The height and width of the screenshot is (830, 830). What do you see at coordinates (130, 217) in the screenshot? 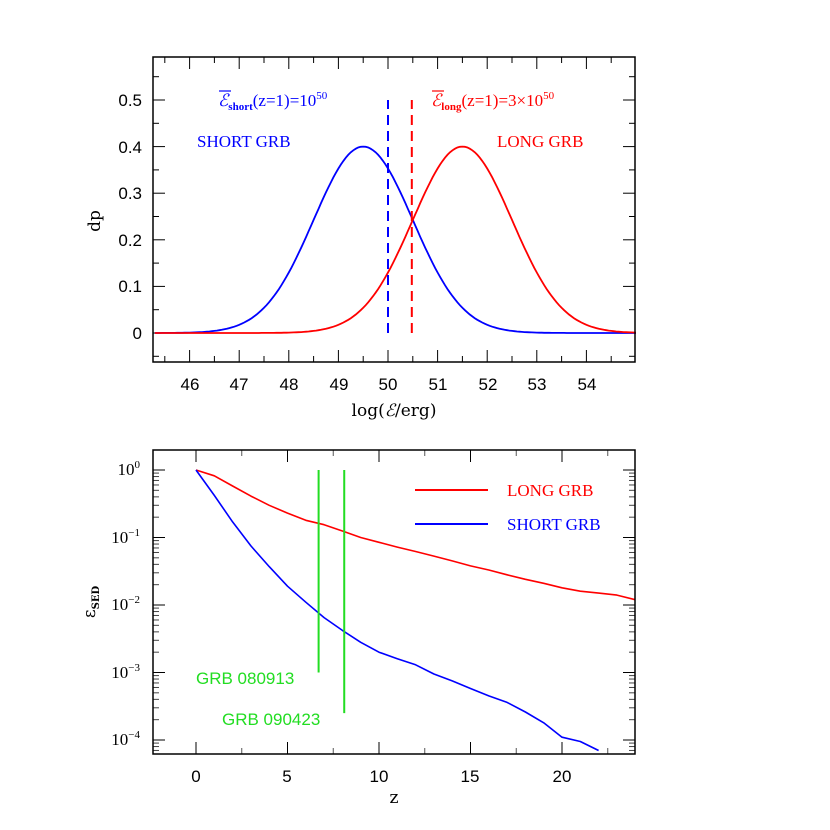
I see `top-y-tick-labels: 0 0.1 0.2 0.3 0.4 0.5` at bounding box center [130, 217].